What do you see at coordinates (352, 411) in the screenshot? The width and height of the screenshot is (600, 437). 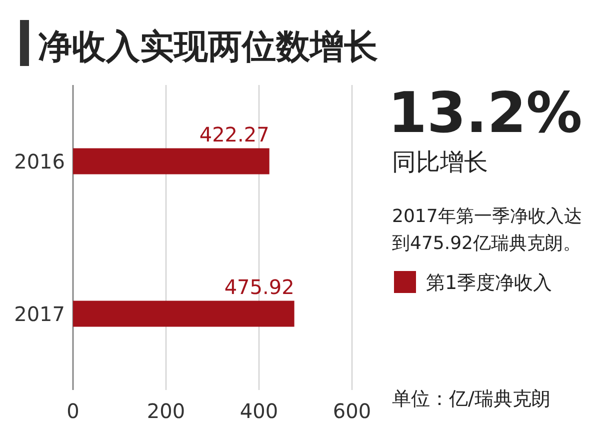 I see `x-tick-label: 600` at bounding box center [352, 411].